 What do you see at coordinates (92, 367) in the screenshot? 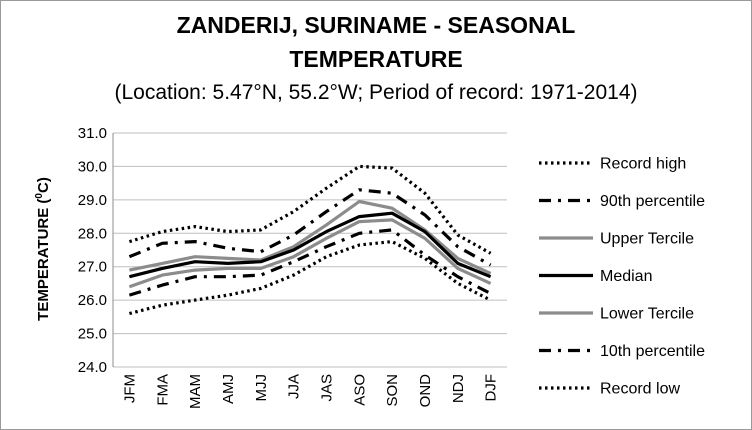
I see `y-tick-label: 24.0` at bounding box center [92, 367].